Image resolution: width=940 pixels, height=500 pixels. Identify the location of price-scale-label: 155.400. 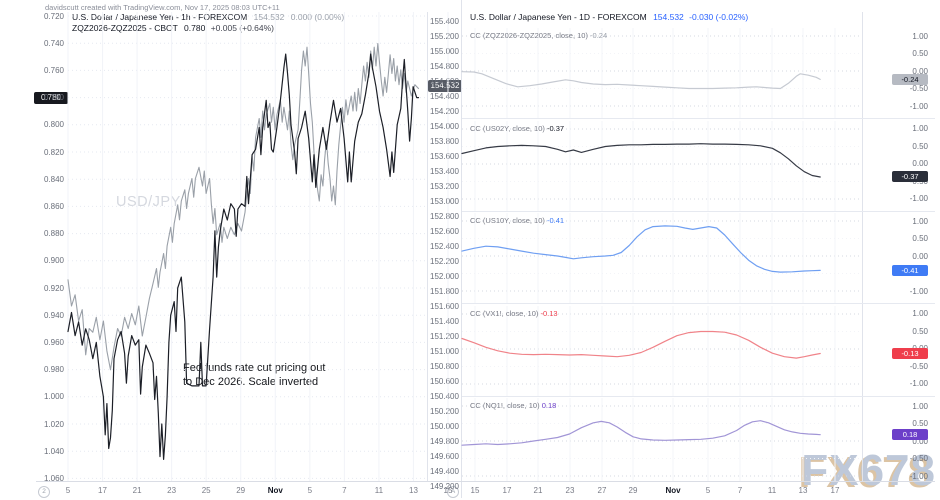
(444, 21).